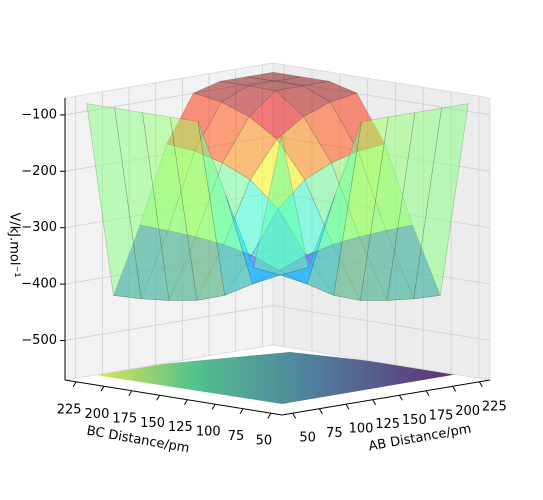 The image size is (543, 500). I want to click on y-tick-label: 150, so click(152, 423).